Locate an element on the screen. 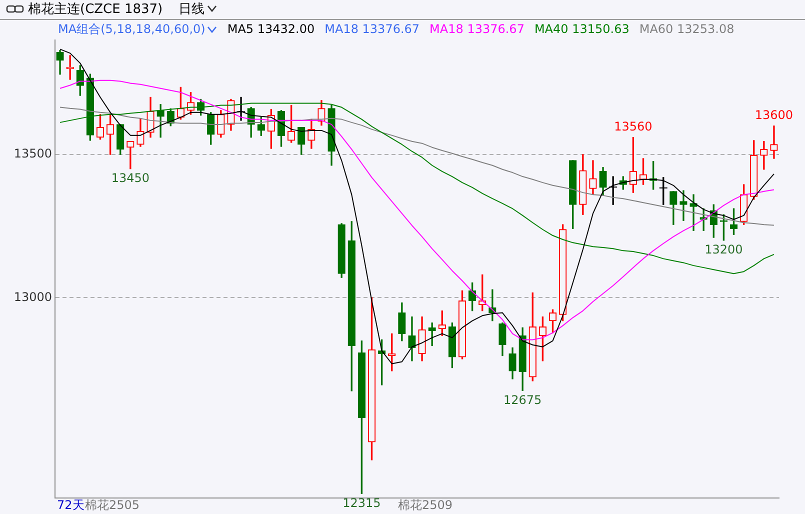 The image size is (805, 514). text: MA5 13432.00 is located at coordinates (271, 29).